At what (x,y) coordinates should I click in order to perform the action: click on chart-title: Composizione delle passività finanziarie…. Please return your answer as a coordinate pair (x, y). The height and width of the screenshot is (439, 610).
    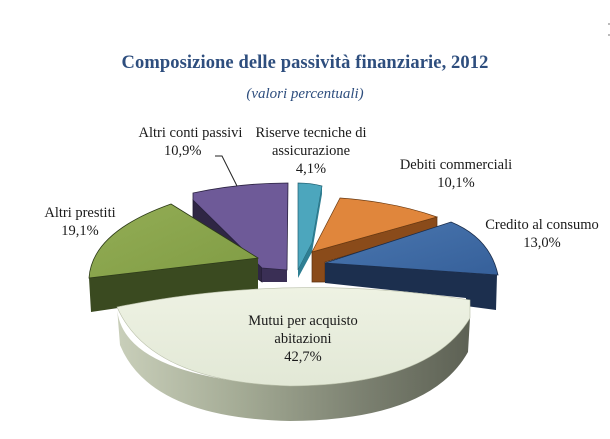
    Looking at the image, I should click on (305, 63).